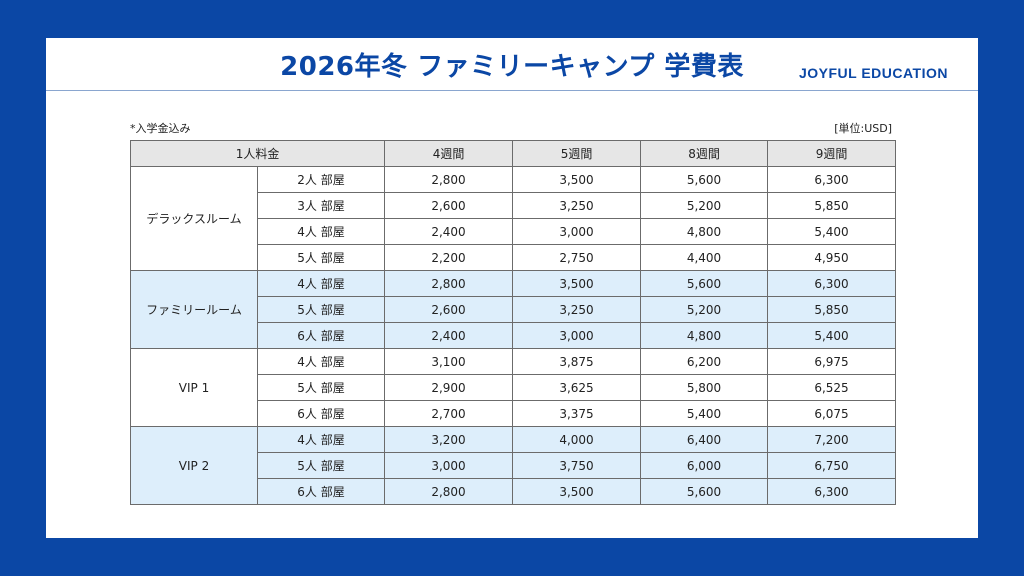 The image size is (1024, 576). What do you see at coordinates (321, 205) in the screenshot?
I see `room-occupancy-cell: 3人 部屋` at bounding box center [321, 205].